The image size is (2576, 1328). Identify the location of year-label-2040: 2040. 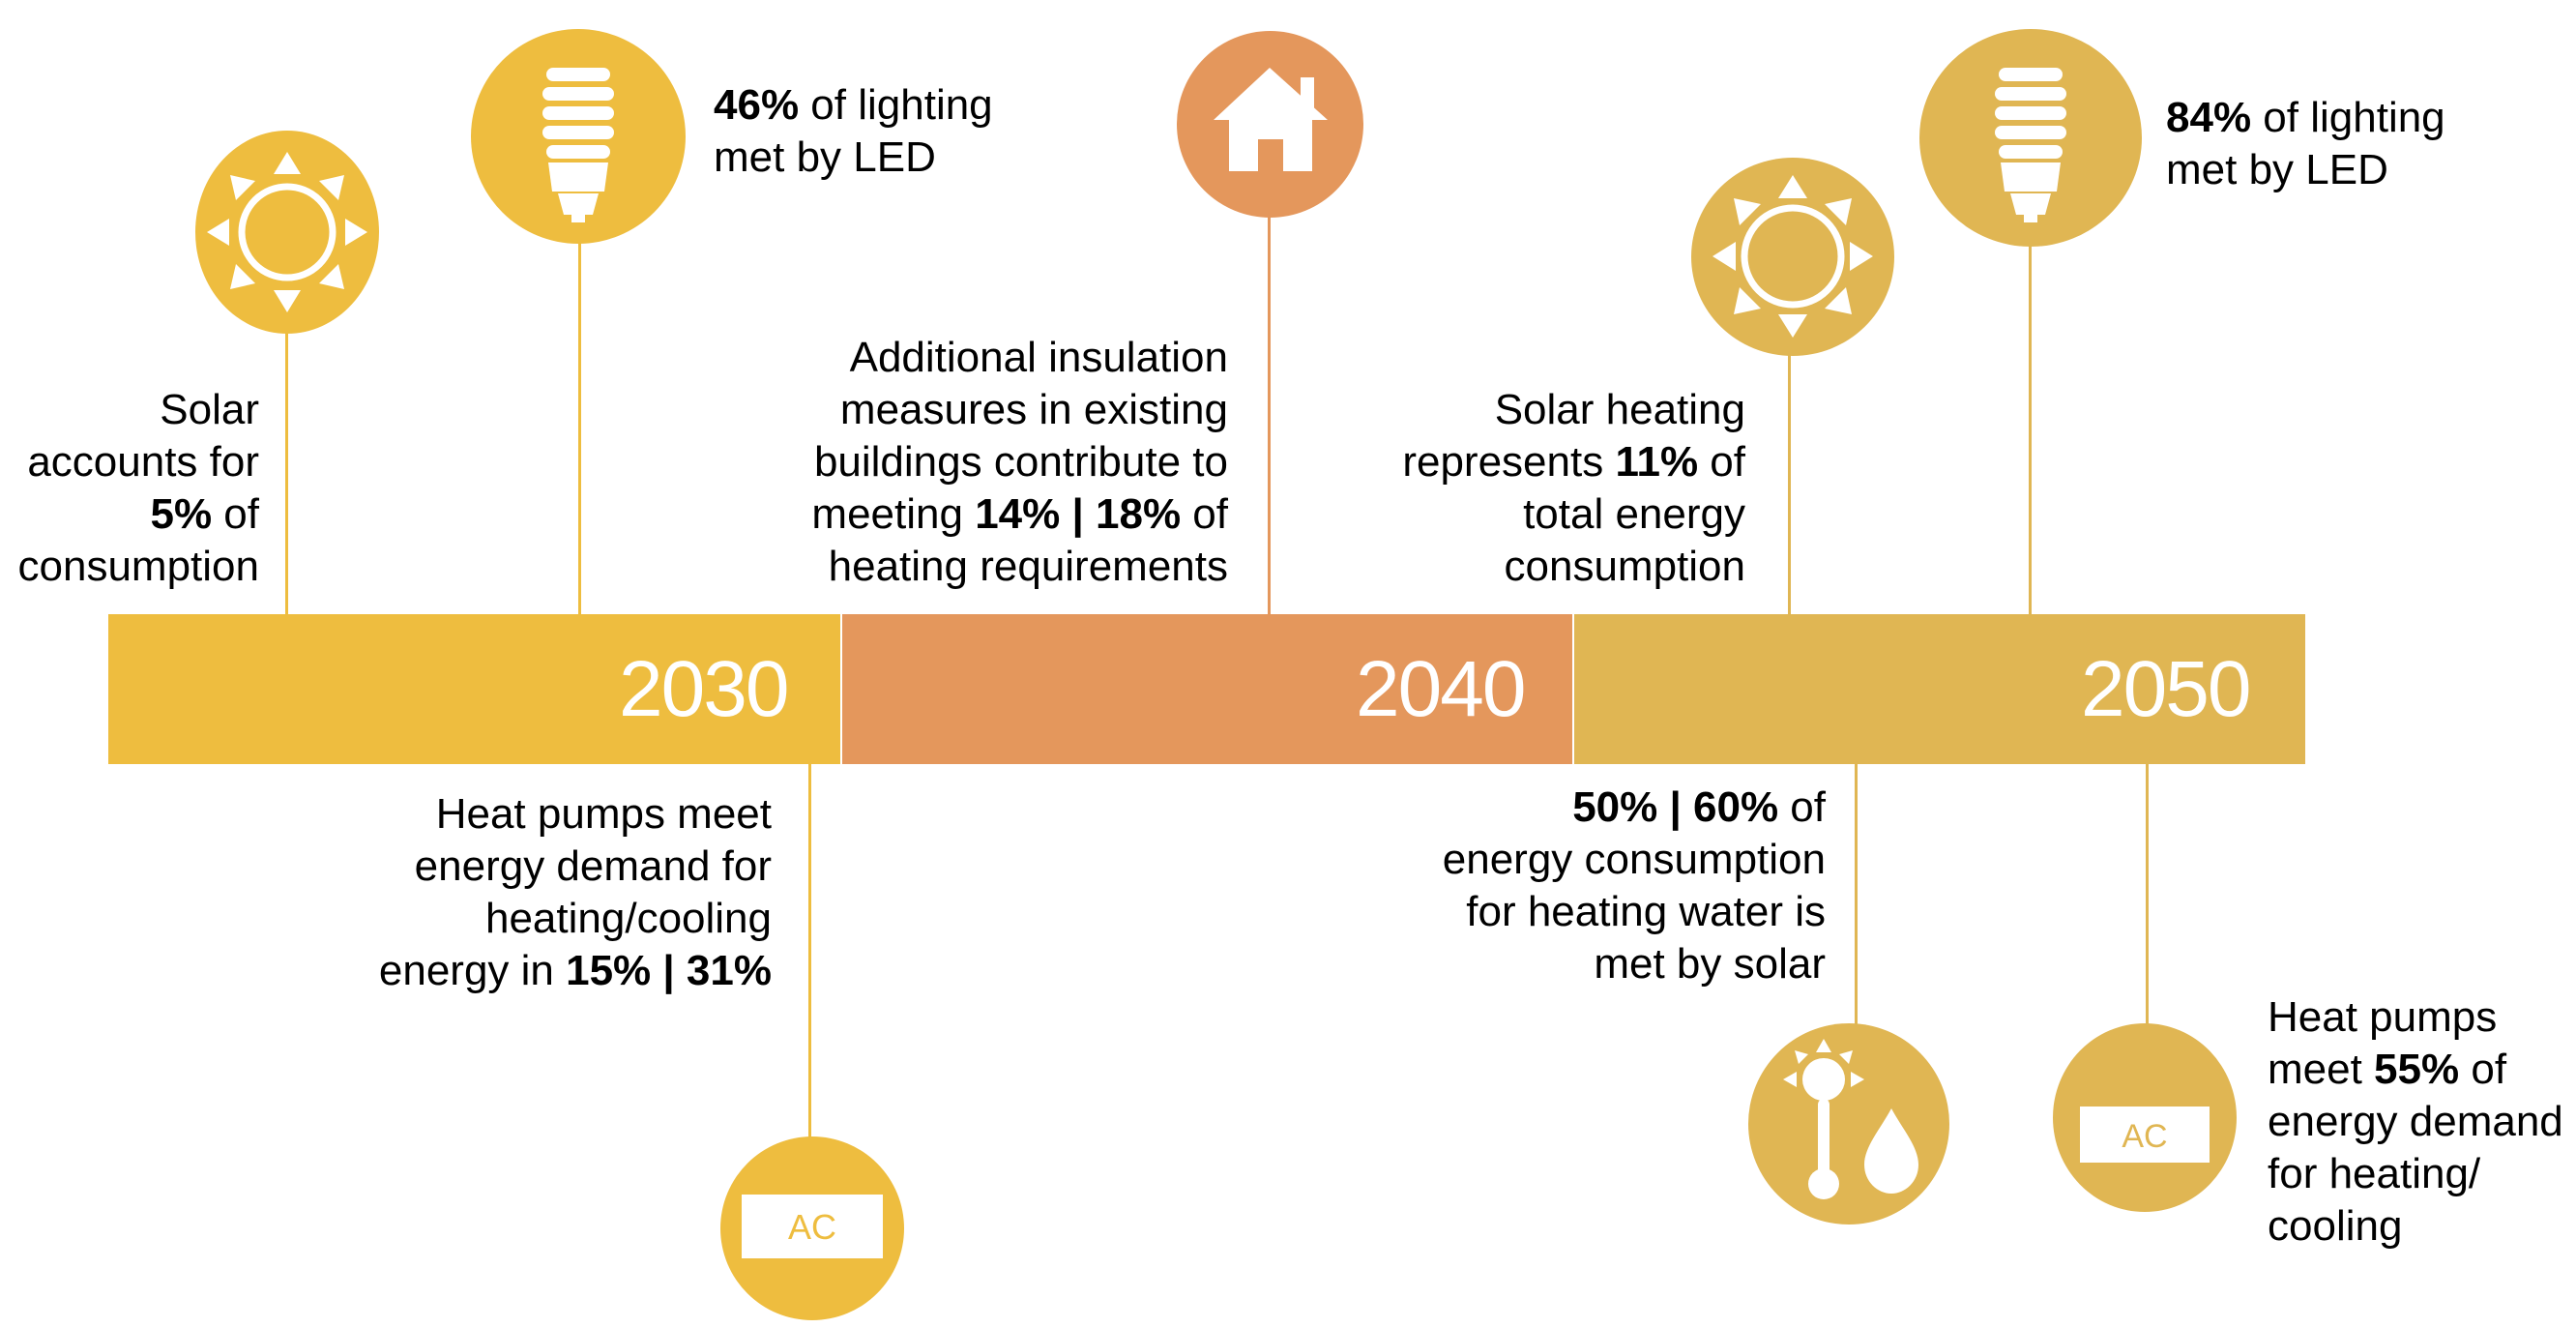
(1441, 689).